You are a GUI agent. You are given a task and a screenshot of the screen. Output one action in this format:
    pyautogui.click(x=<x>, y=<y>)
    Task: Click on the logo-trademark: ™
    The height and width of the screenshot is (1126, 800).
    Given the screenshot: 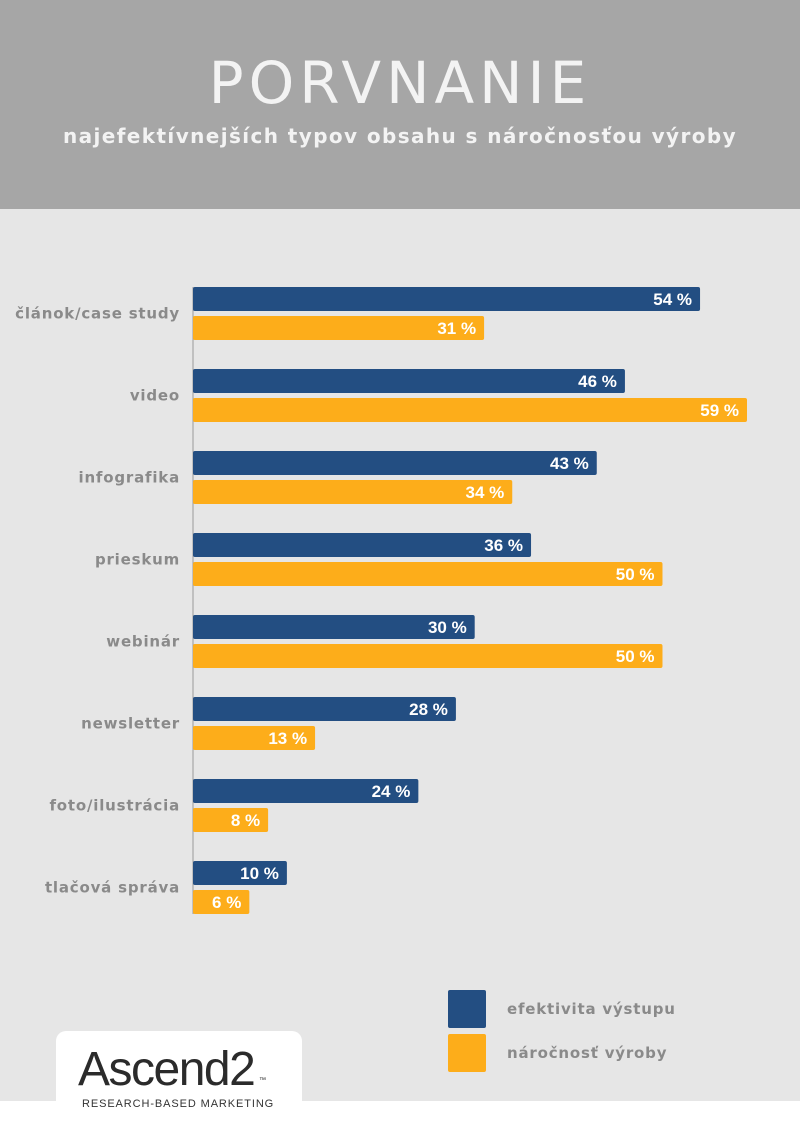 What is the action you would take?
    pyautogui.click(x=262, y=1080)
    